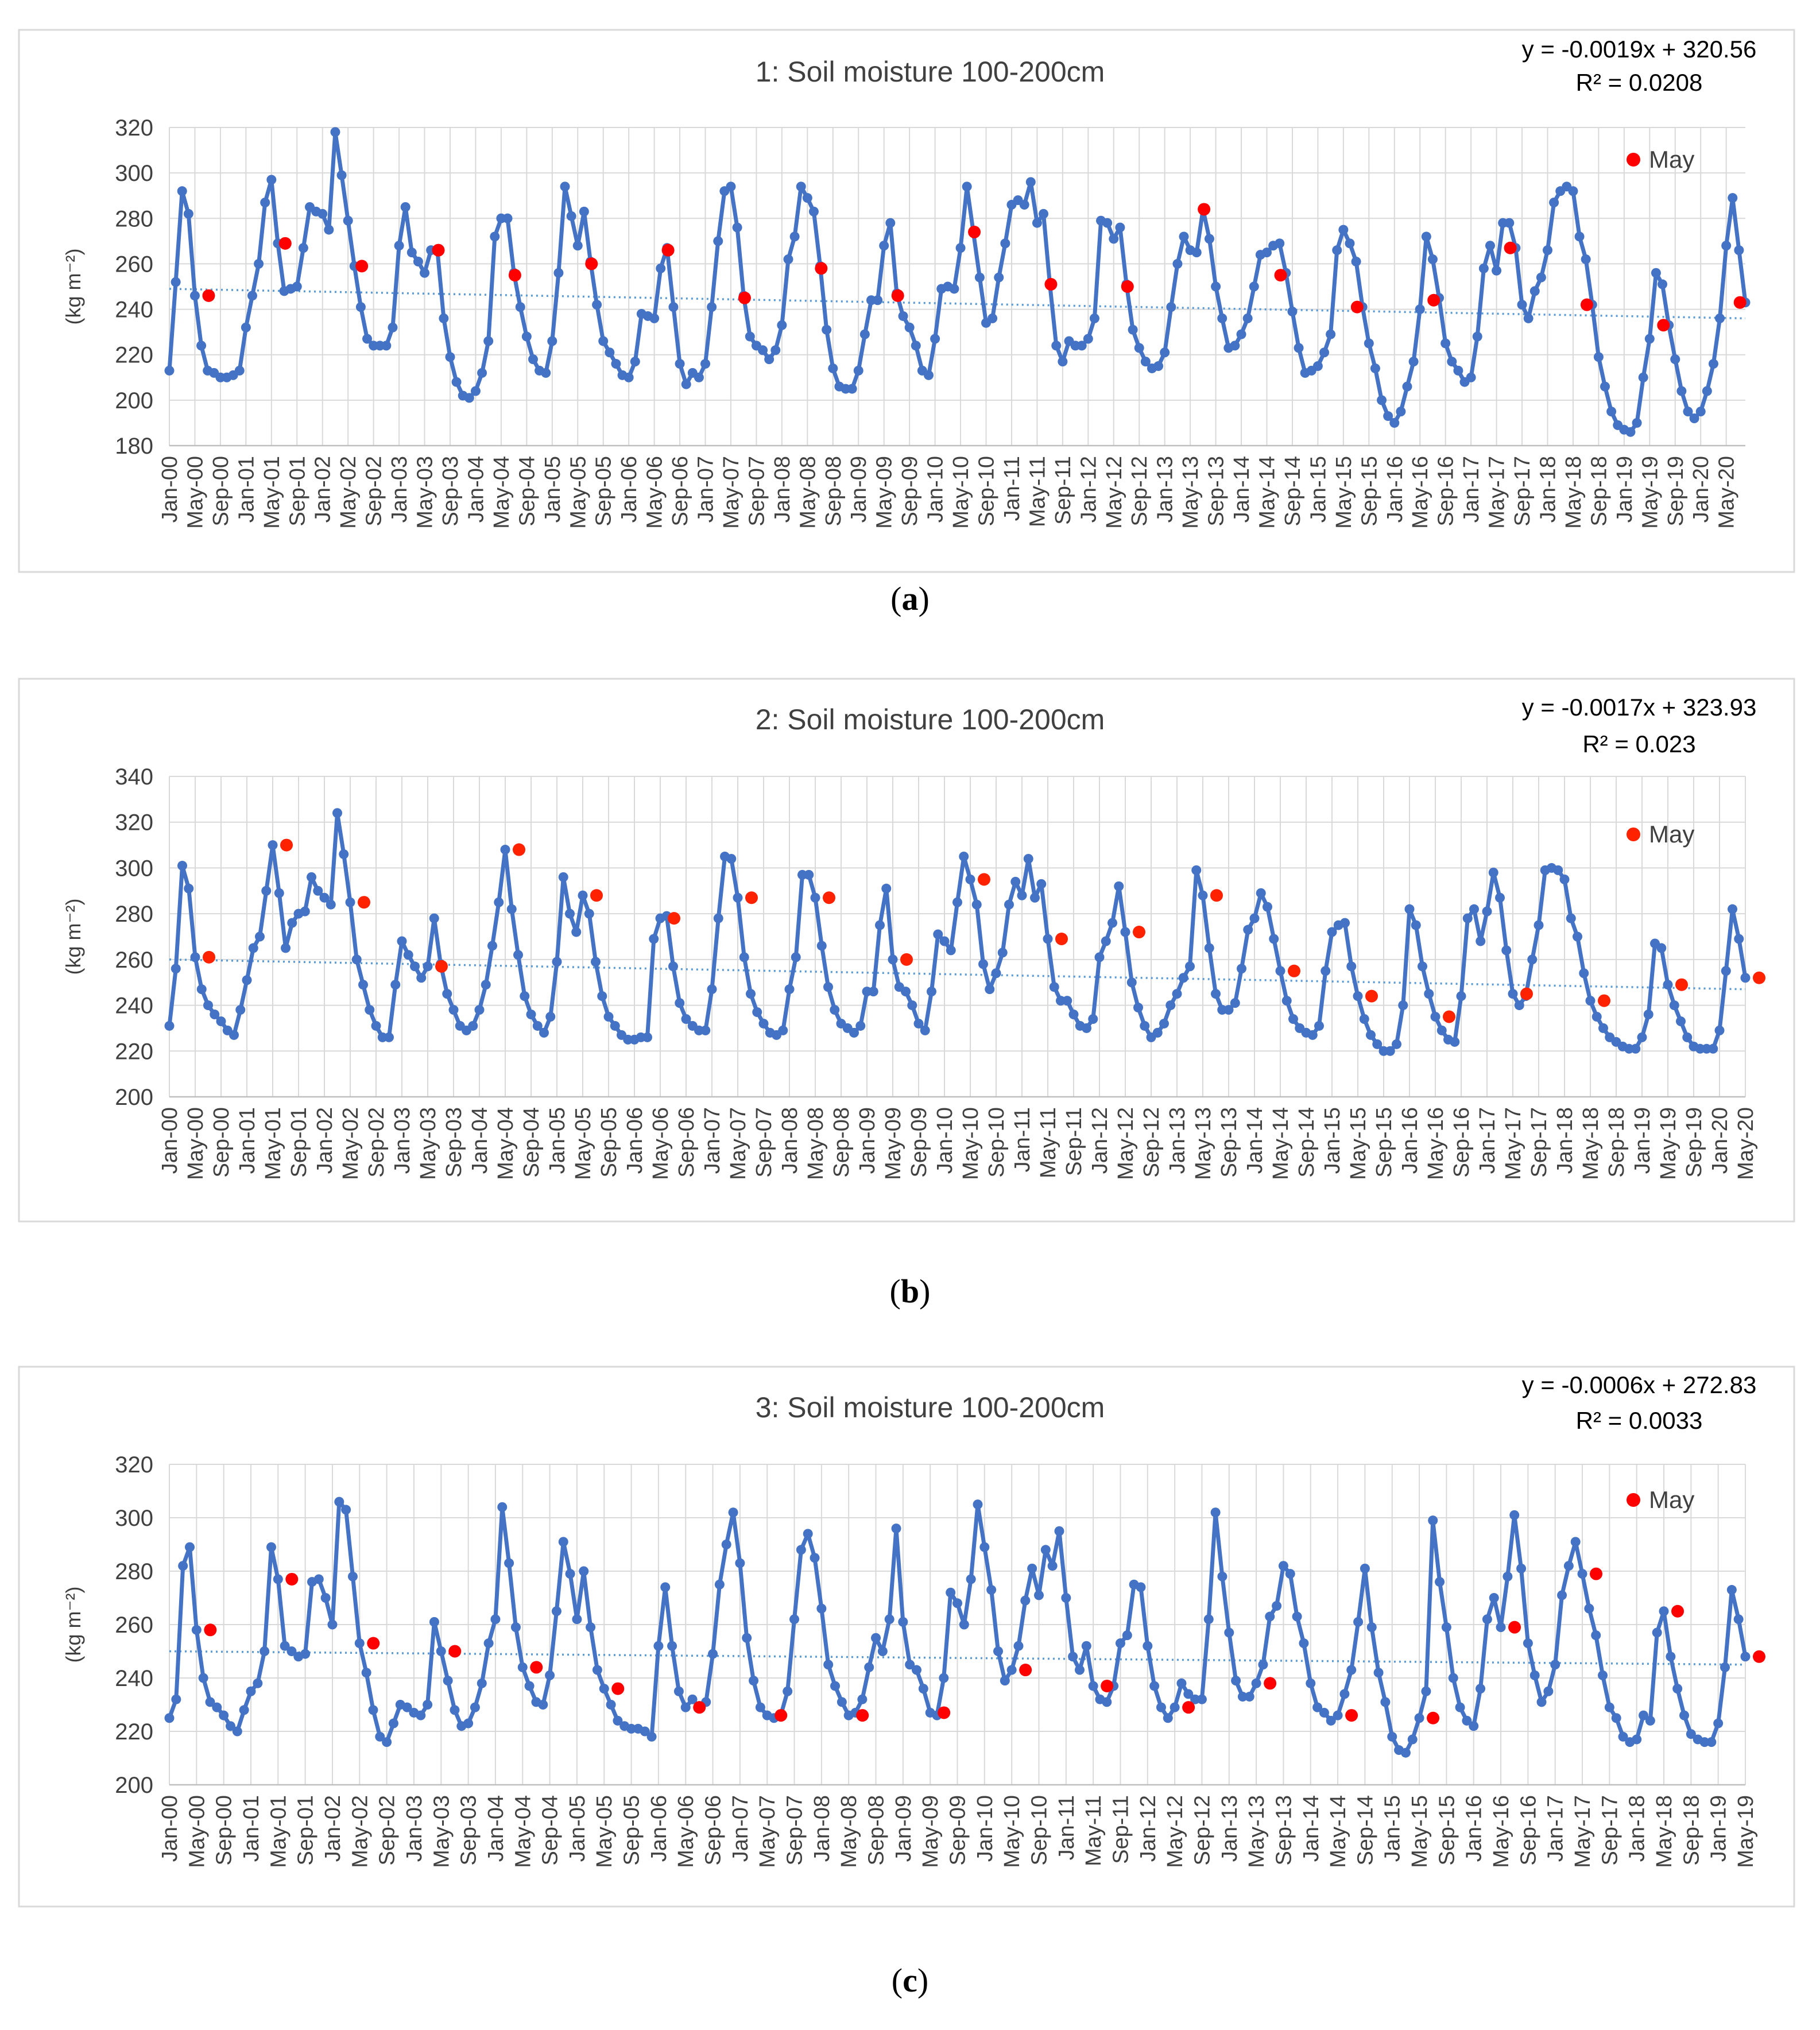  What do you see at coordinates (893, 1143) in the screenshot?
I see `x-tick-label: May-09` at bounding box center [893, 1143].